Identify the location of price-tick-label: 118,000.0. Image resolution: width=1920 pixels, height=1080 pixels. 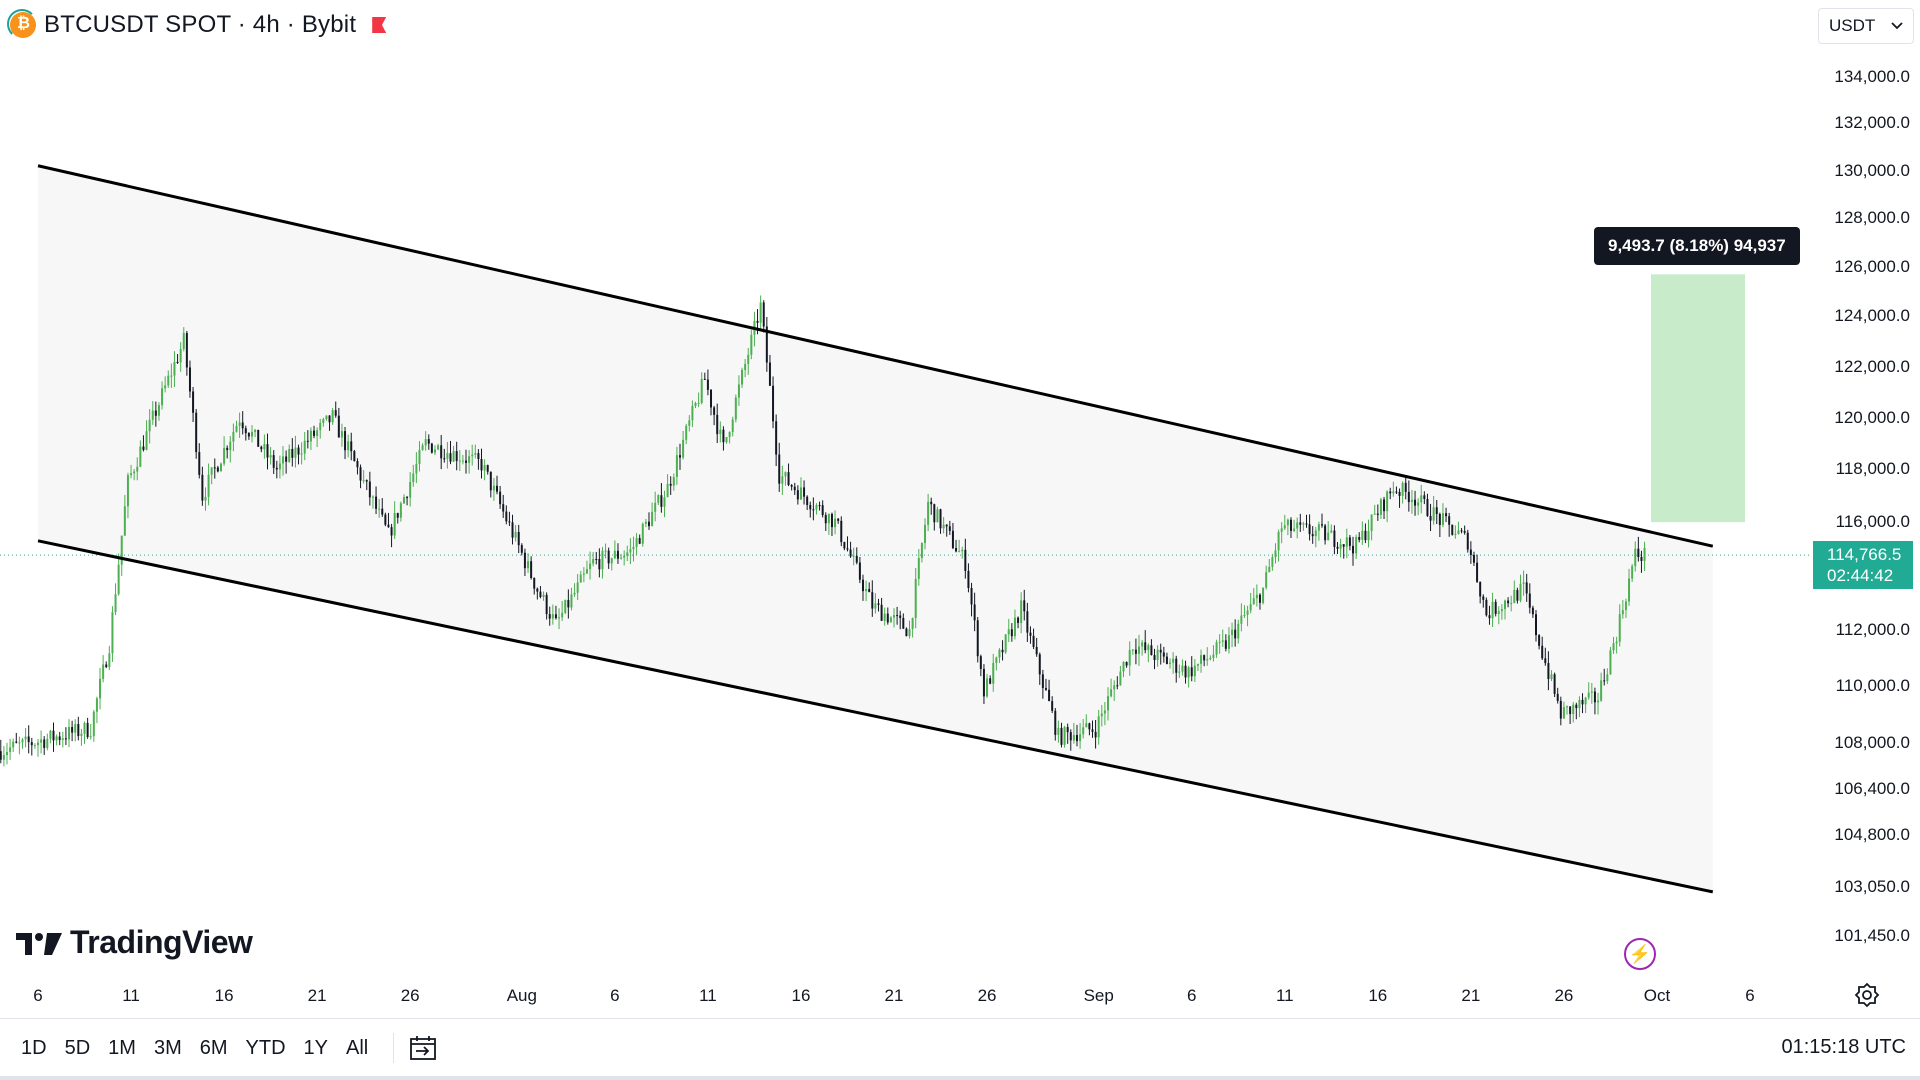
(1872, 469).